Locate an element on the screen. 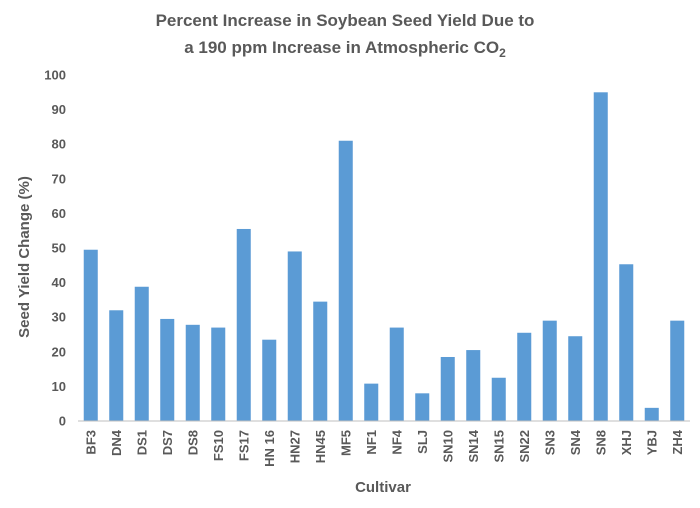 The width and height of the screenshot is (700, 508). bar-sn8 is located at coordinates (600, 257).